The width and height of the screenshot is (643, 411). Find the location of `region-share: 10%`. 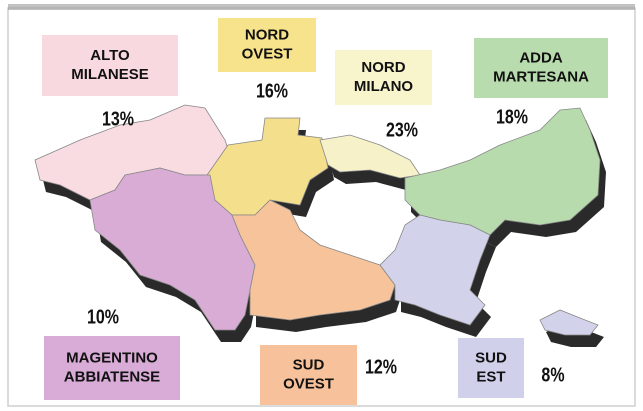

region-share: 10% is located at coordinates (103, 317).